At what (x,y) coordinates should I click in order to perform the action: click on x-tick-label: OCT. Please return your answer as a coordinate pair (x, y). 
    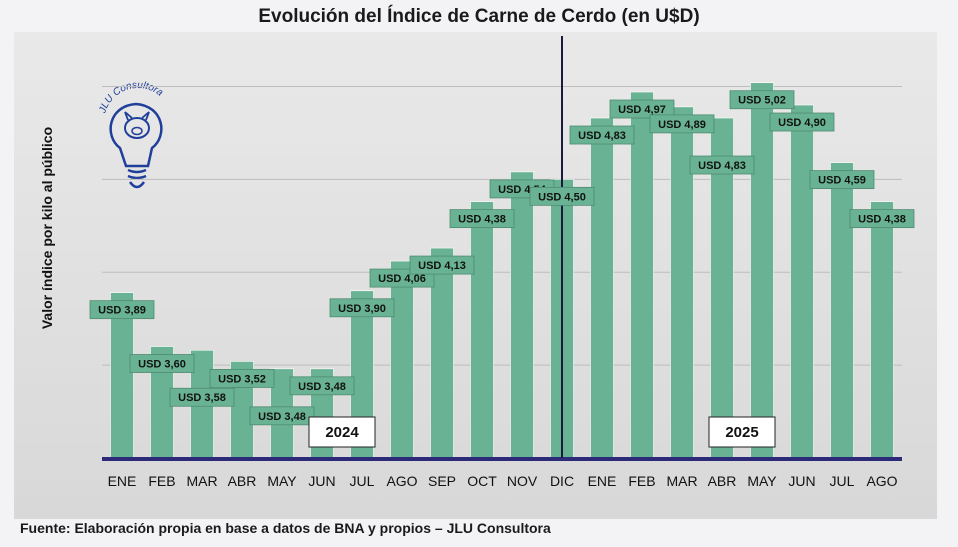
    Looking at the image, I should click on (482, 481).